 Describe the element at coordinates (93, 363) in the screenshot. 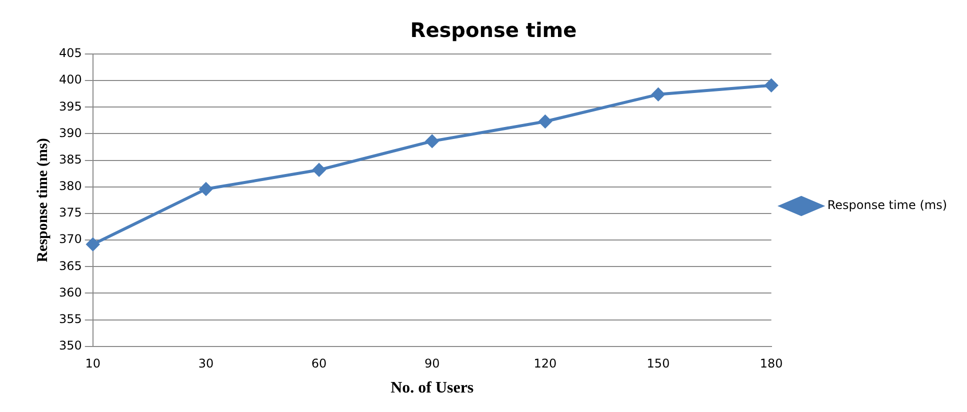

I see `x-tick-label: 10` at that location.